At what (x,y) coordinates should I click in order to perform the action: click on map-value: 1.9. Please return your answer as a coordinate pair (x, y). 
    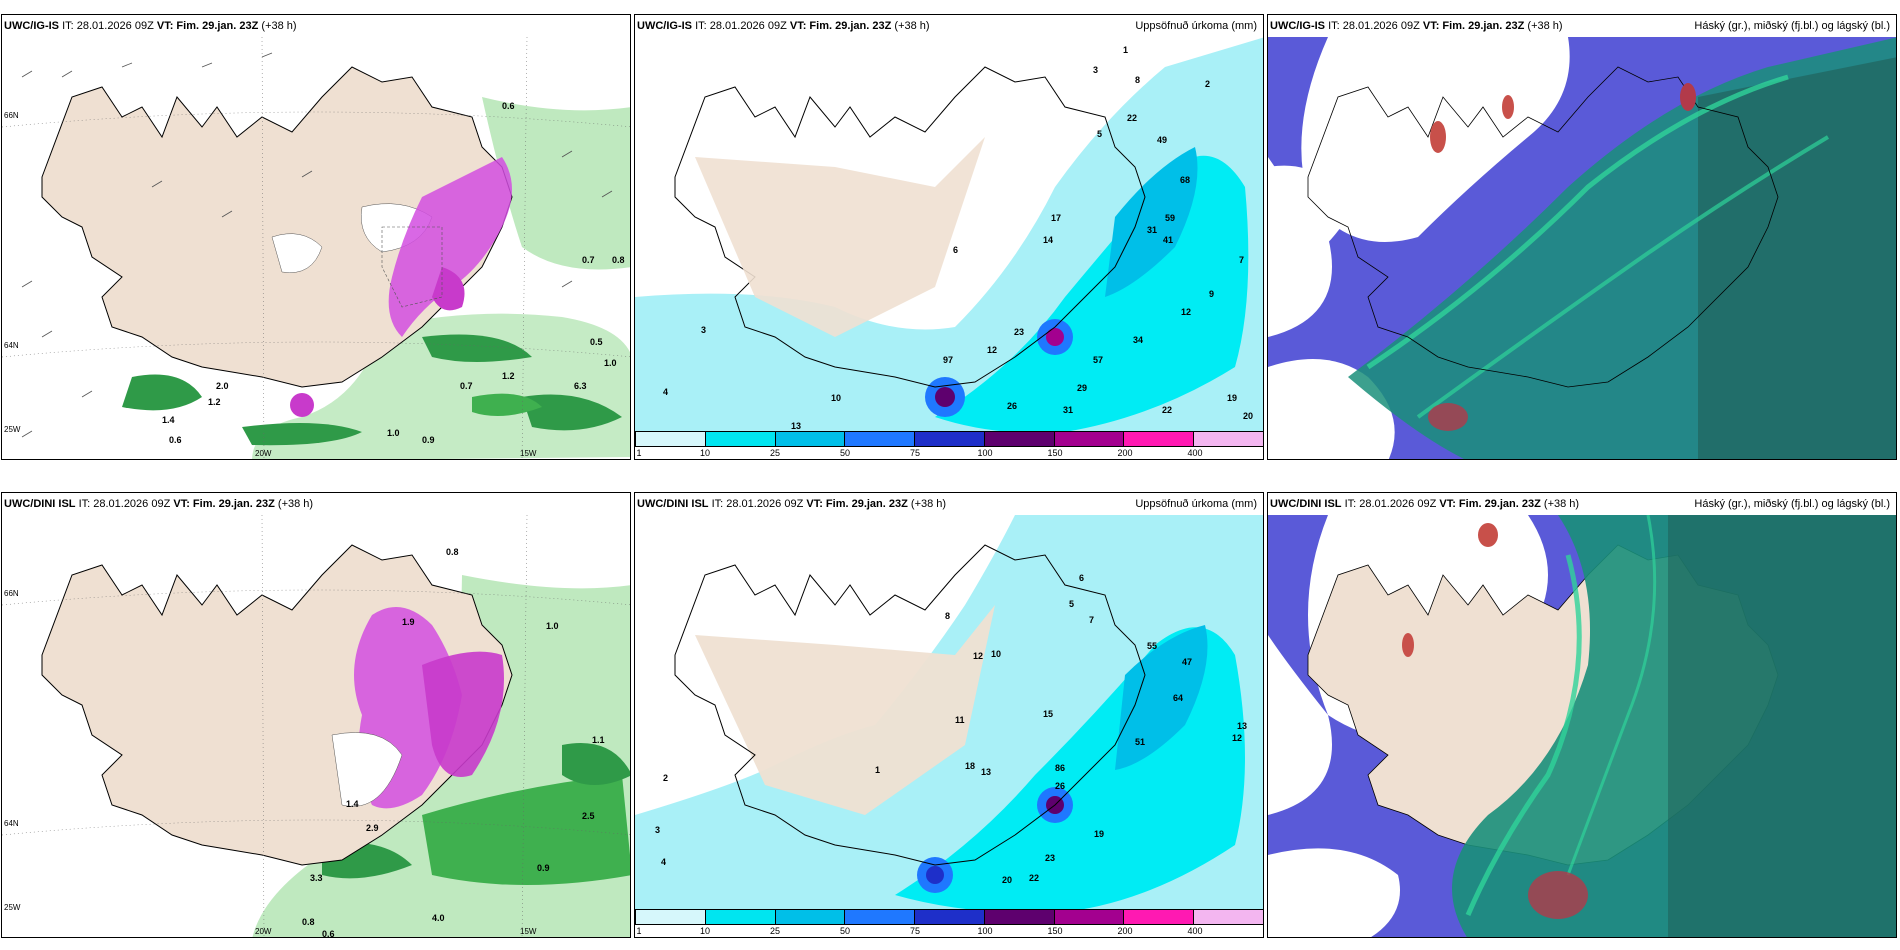
    Looking at the image, I should click on (408, 622).